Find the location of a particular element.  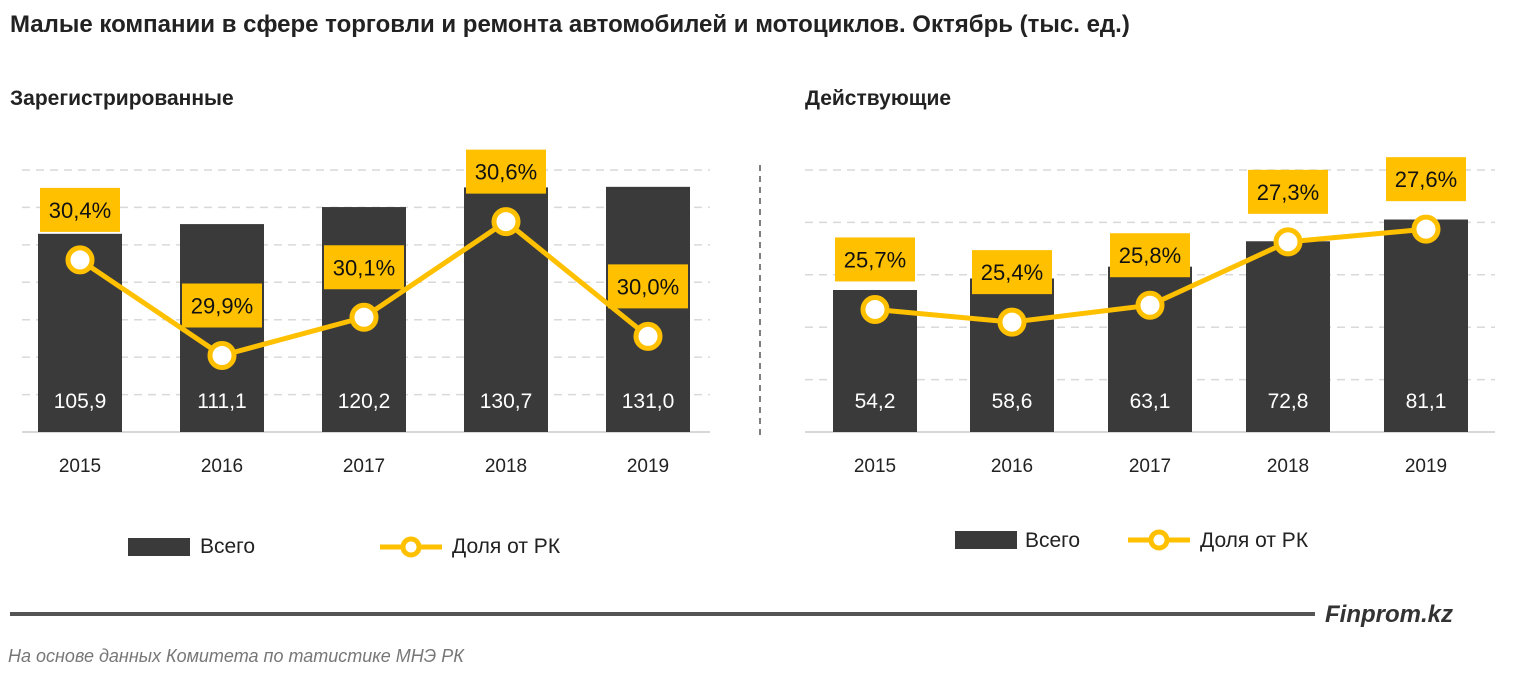

bar-value-label: 105,9 is located at coordinates (80, 401).